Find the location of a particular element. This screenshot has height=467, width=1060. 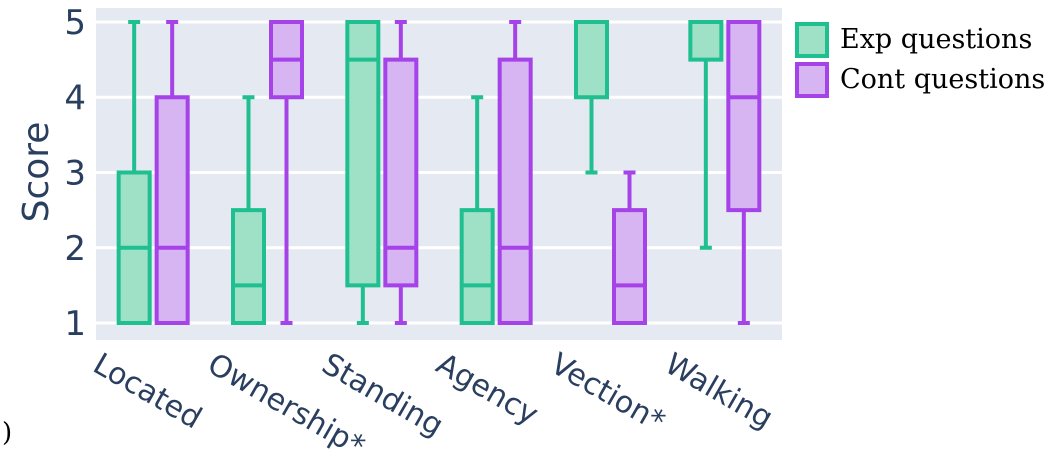

legend-item-cont: Cont questions is located at coordinates (920, 80).